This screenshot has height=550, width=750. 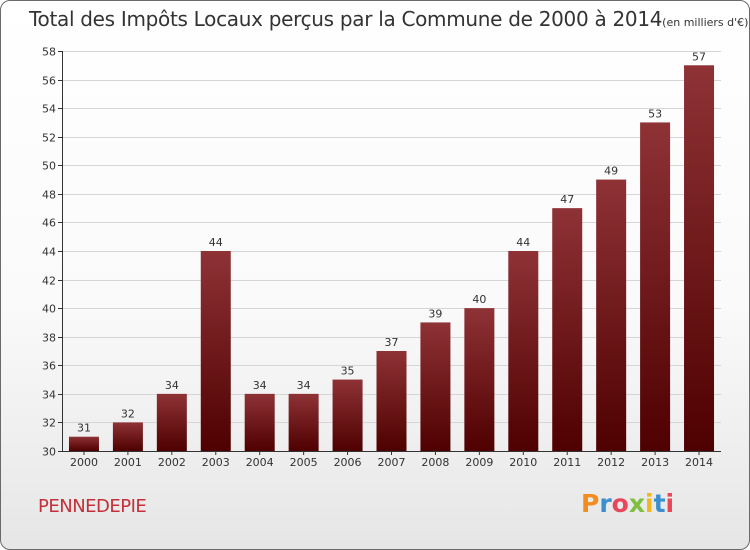 I want to click on y-tick-label: 56, so click(x=49, y=81).